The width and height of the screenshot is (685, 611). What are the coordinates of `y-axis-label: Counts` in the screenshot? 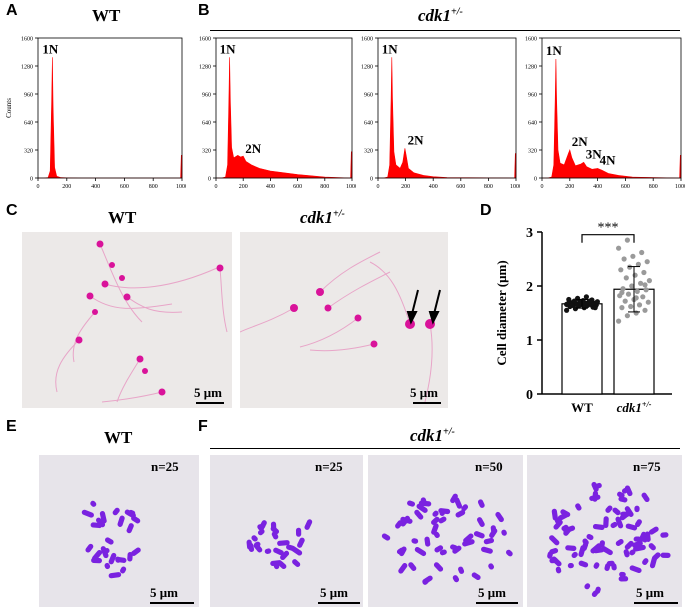 It's located at (9, 108).